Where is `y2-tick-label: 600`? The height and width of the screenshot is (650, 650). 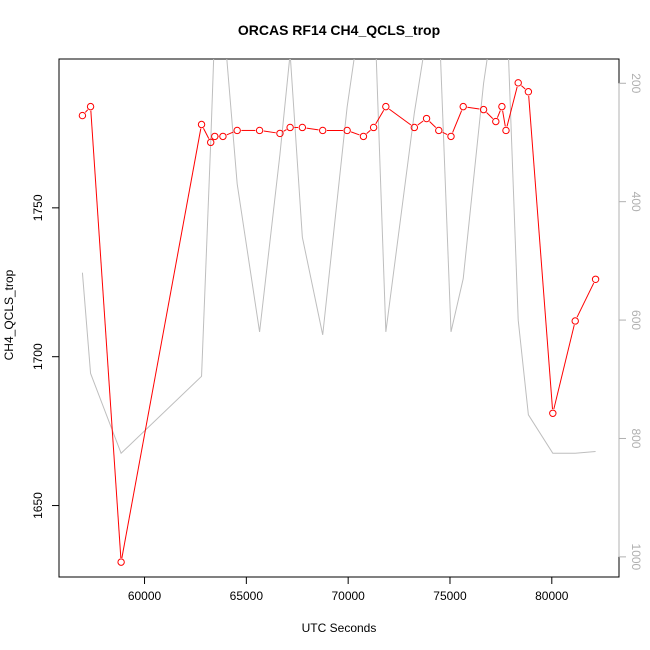
y2-tick-label: 600 is located at coordinates (636, 320).